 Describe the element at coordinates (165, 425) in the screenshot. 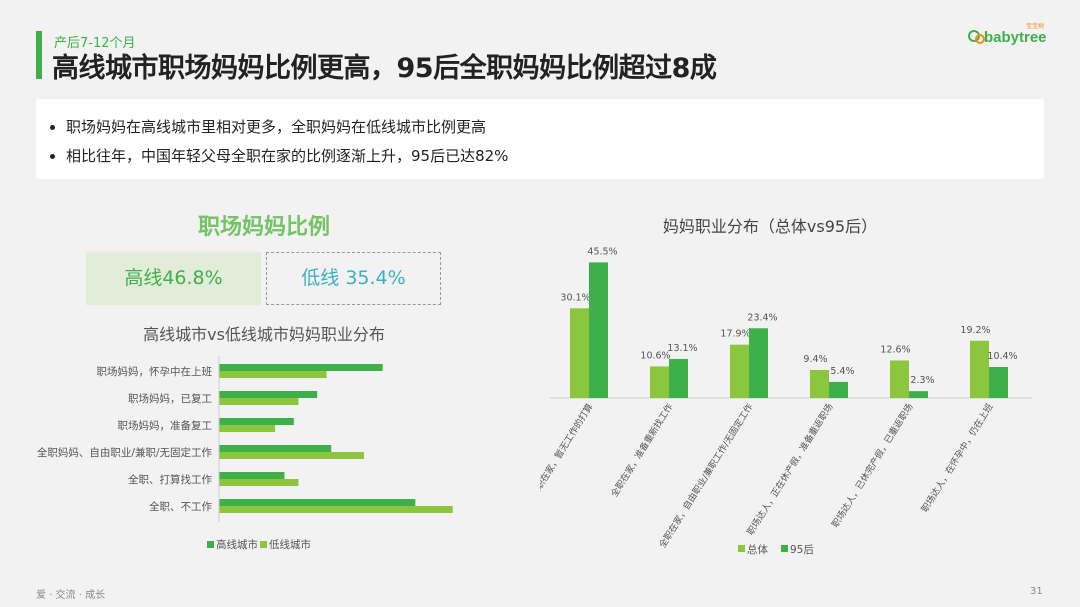

I see `category-label: 职场妈妈，准备复工` at that location.